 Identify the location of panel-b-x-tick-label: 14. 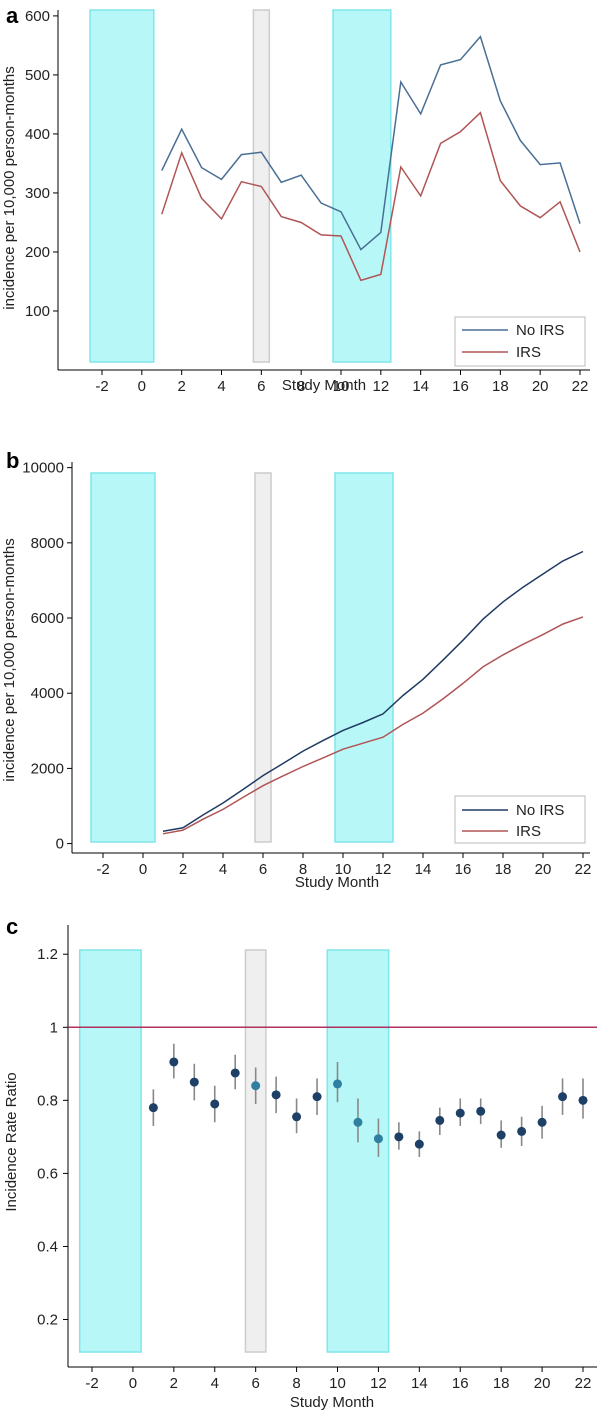
(423, 869).